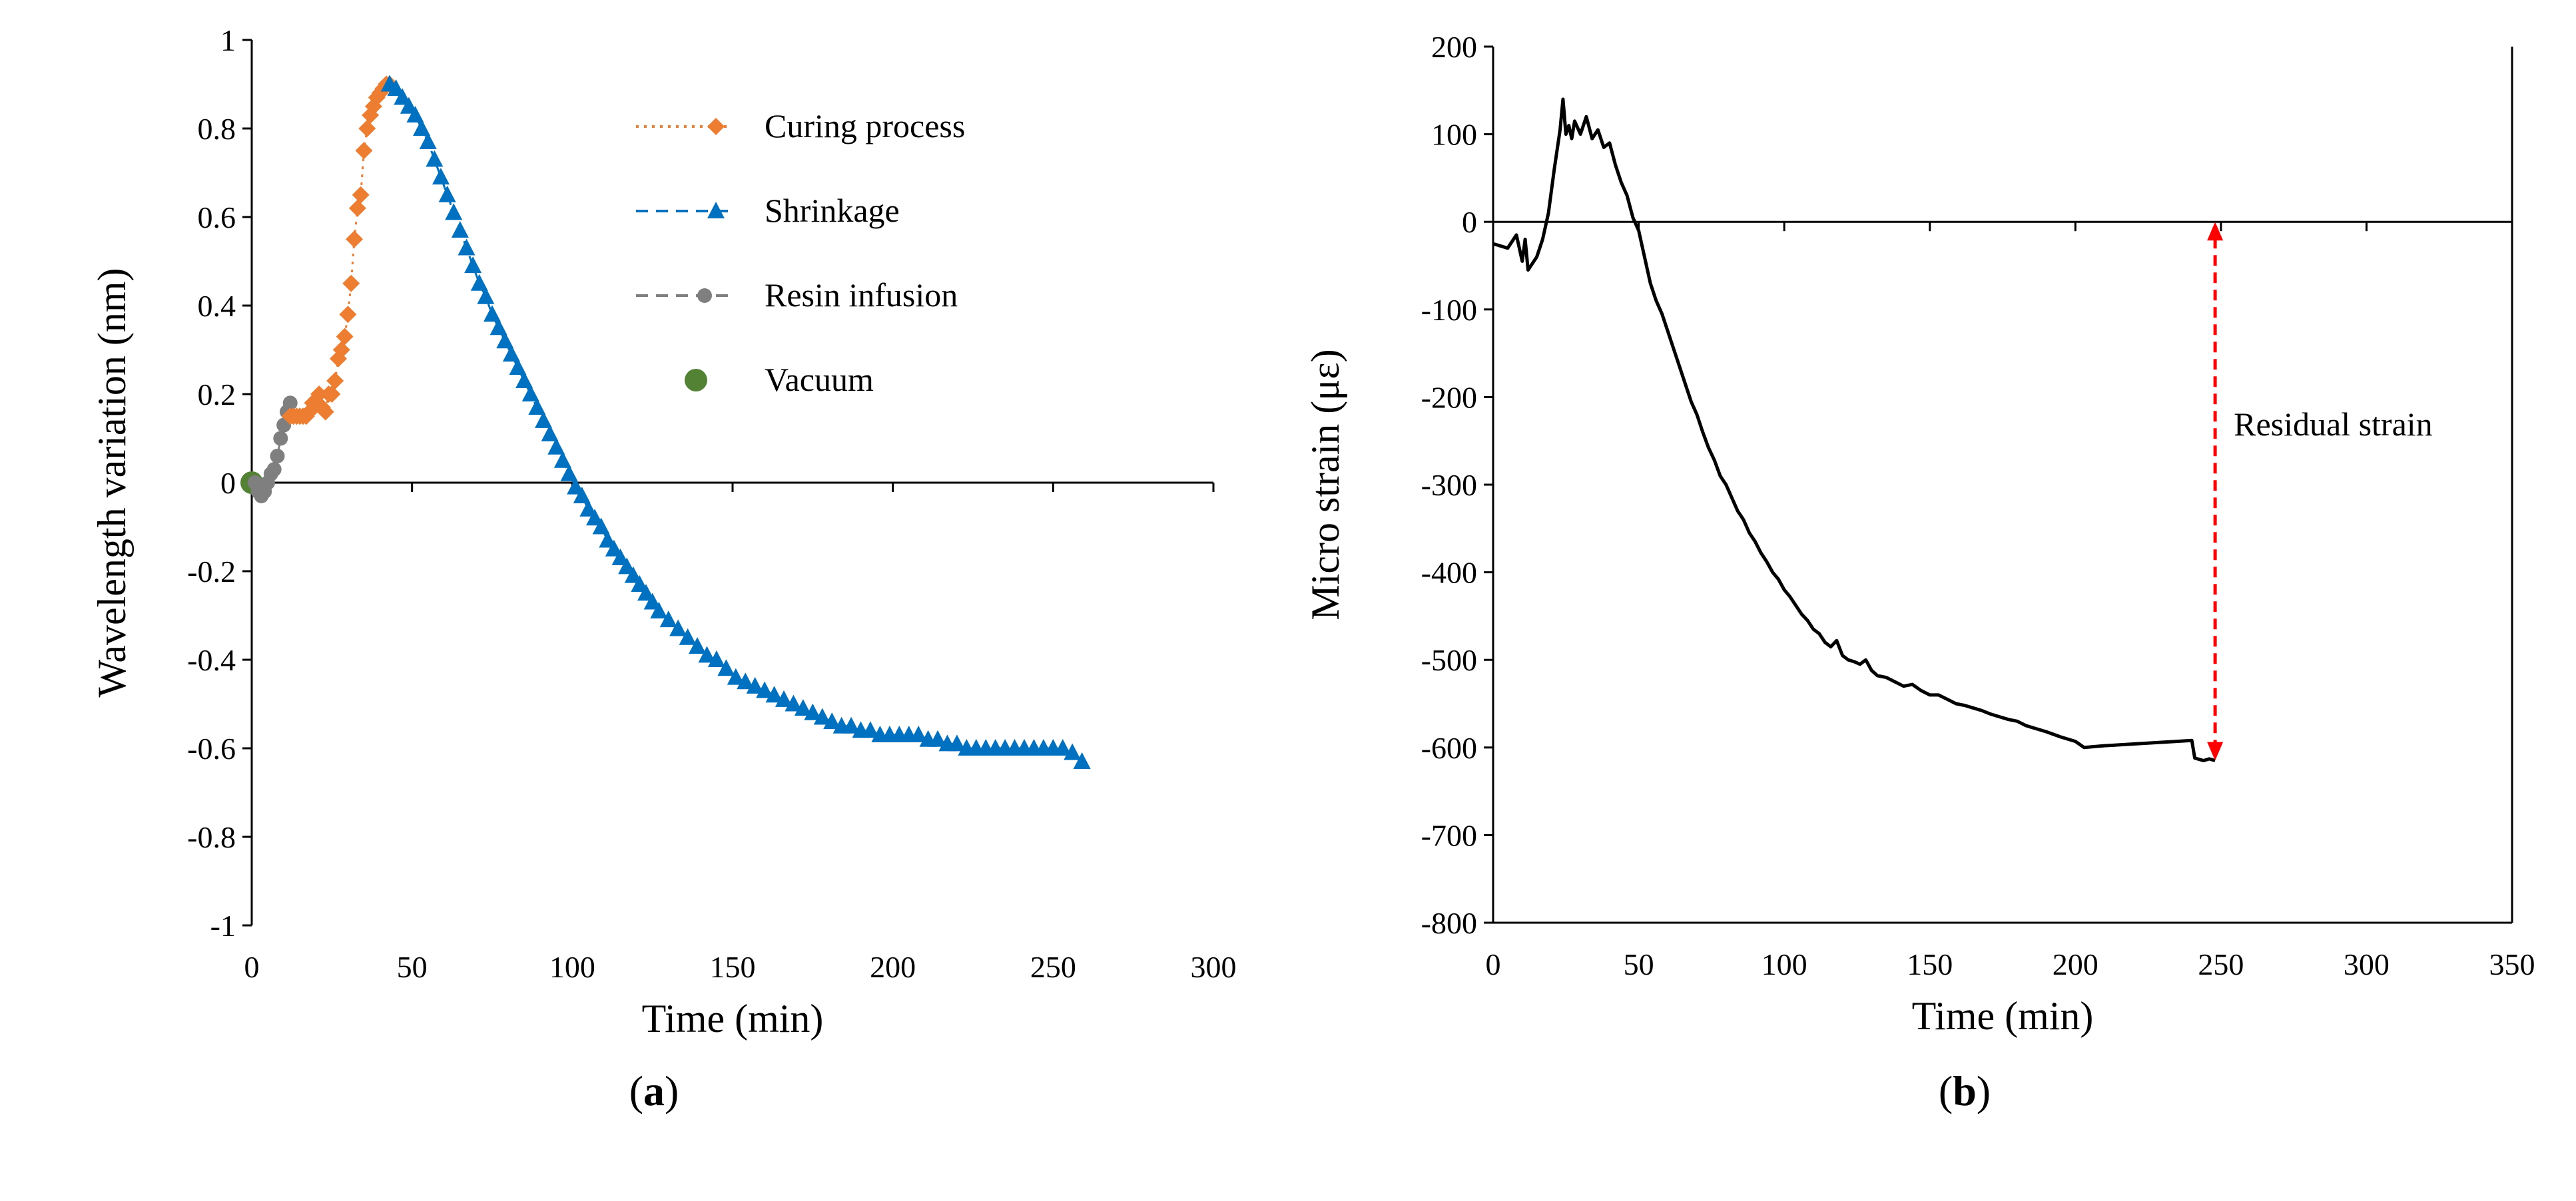  Describe the element at coordinates (1449, 923) in the screenshot. I see `y-tick-label: -800` at that location.